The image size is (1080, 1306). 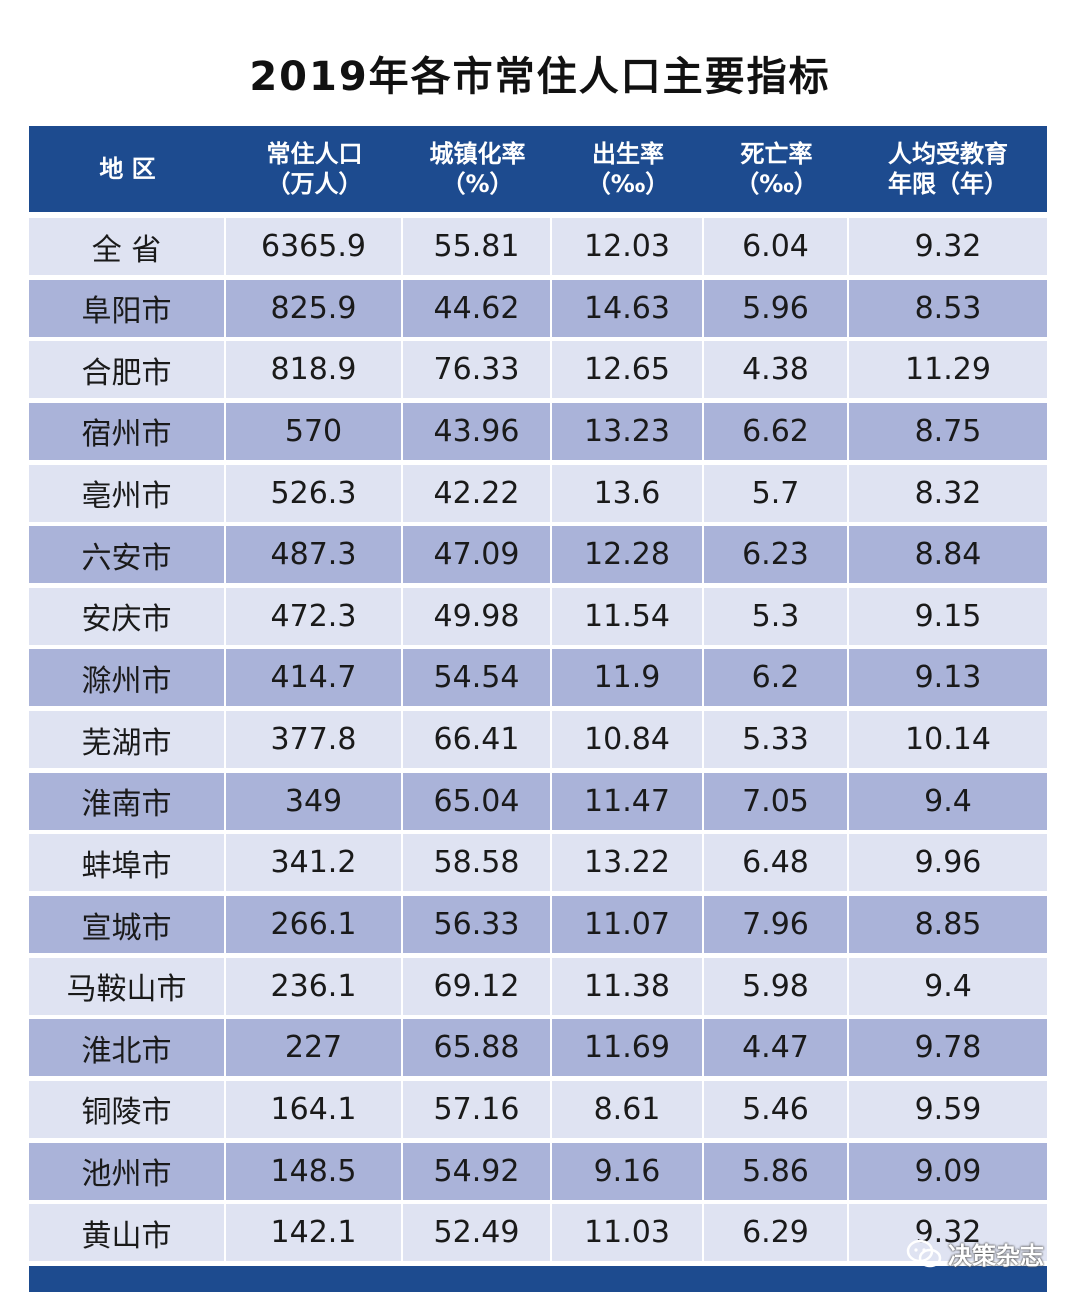 I want to click on cell-birth-rate: 14.63, so click(x=628, y=308).